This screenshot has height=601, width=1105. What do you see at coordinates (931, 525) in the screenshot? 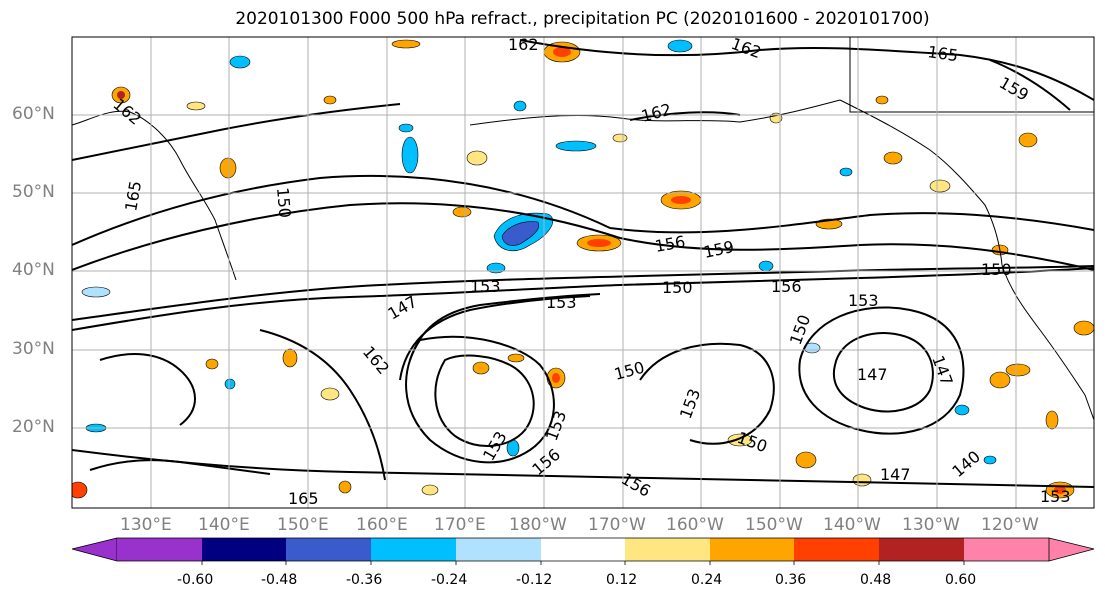
I see `lon-label: 130°W` at bounding box center [931, 525].